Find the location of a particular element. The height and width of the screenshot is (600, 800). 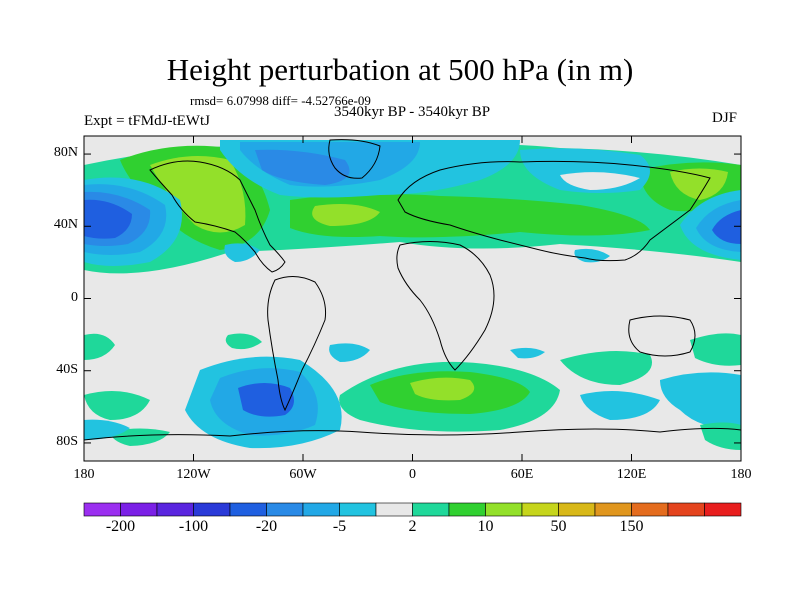

contour-siberia-inner is located at coordinates (600, 181).